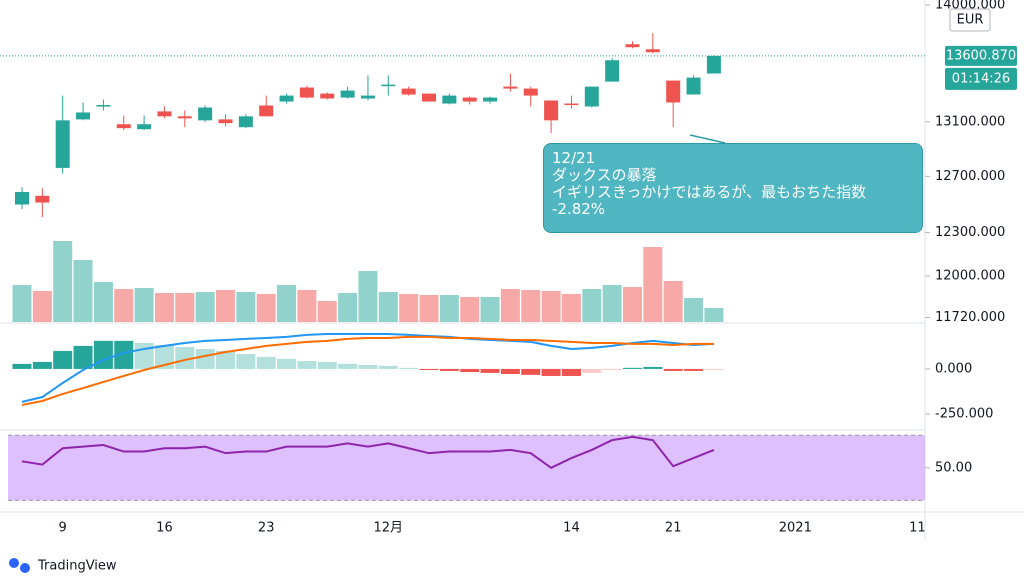 This screenshot has width=1024, height=583. I want to click on logo: TradingView, so click(63, 566).